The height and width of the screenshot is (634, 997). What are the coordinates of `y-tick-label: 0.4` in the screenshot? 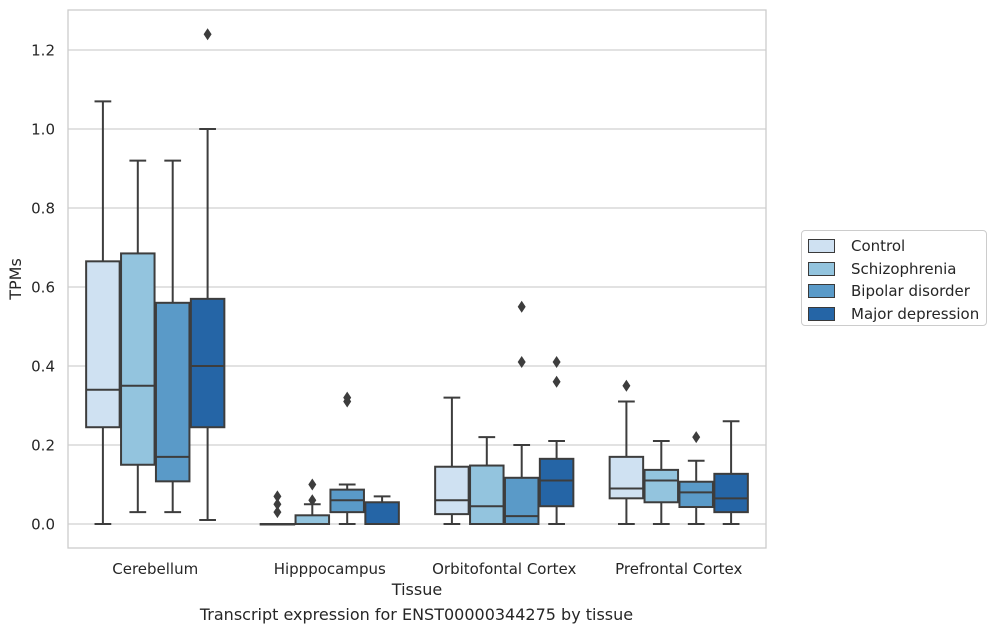 It's located at (43, 367).